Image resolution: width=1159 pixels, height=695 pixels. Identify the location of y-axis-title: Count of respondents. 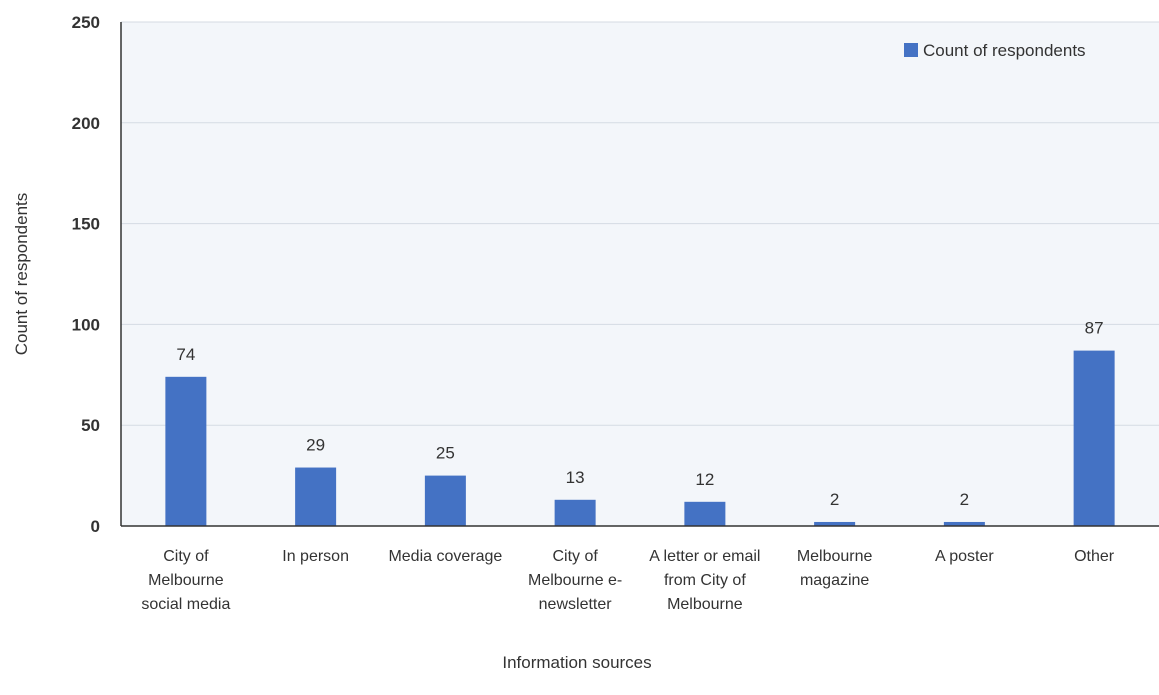
(21, 274).